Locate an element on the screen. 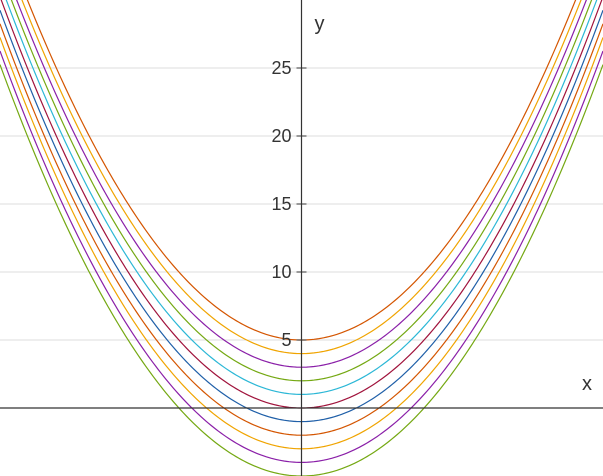 Image resolution: width=603 pixels, height=476 pixels. y-ticks: 5 10 15 20 25 is located at coordinates (289, 204).